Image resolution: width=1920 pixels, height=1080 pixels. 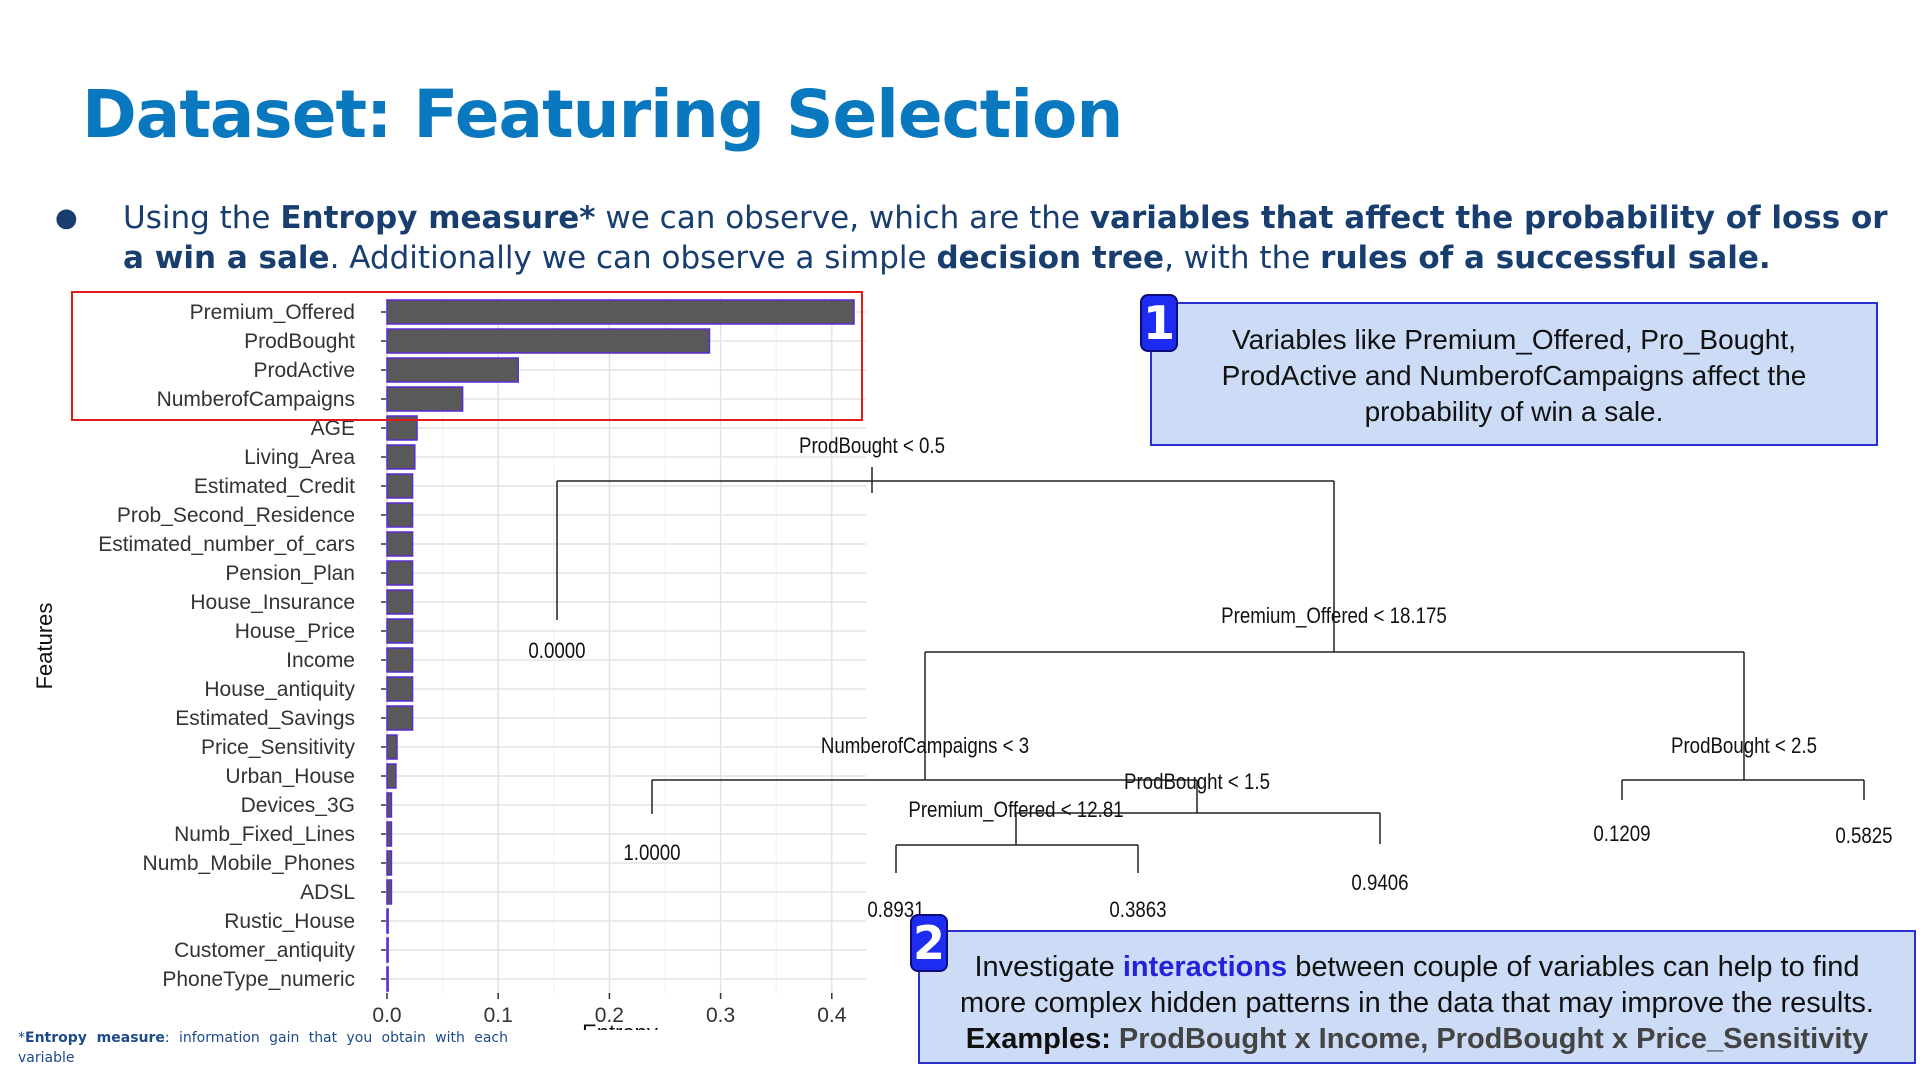 I want to click on bullet-text-part: we can observe, which are the, so click(x=842, y=218).